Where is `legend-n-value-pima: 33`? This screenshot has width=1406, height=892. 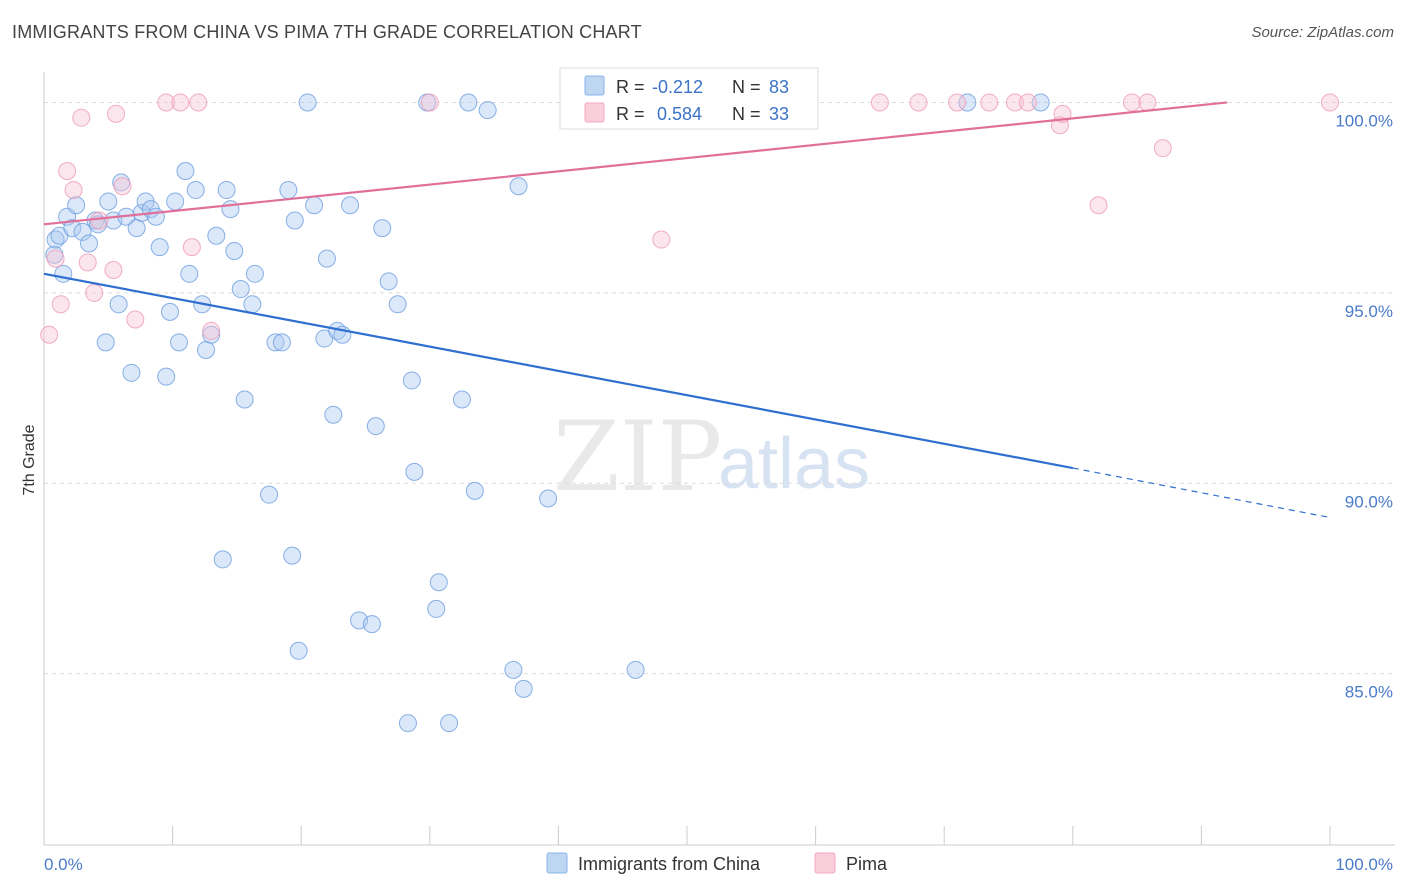
legend-n-value-pima: 33 is located at coordinates (779, 114).